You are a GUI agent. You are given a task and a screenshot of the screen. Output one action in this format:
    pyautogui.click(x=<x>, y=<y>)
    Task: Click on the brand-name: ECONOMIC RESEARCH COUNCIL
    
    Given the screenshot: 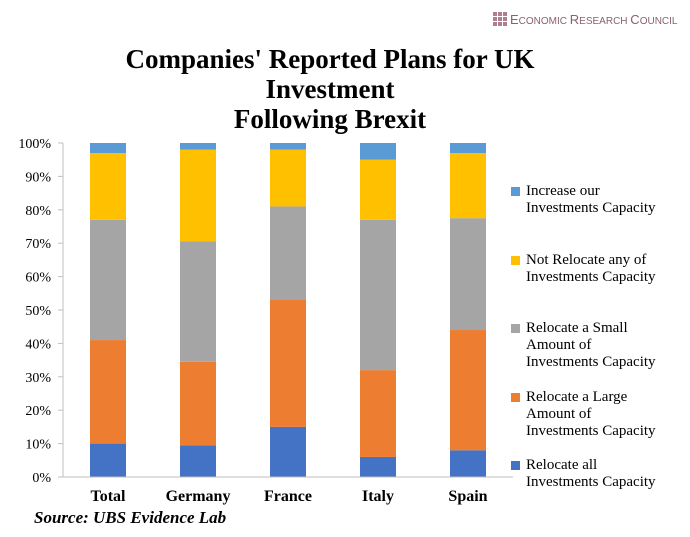 What is the action you would take?
    pyautogui.click(x=594, y=19)
    